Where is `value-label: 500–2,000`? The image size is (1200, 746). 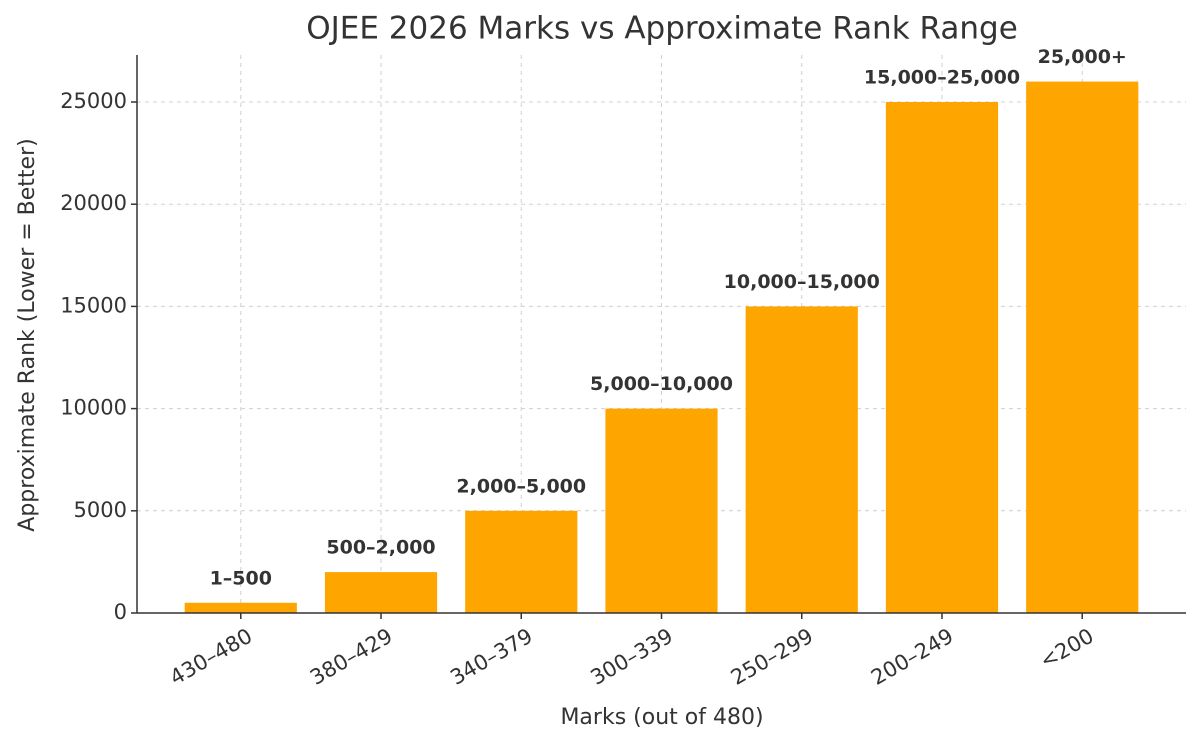 value-label: 500–2,000 is located at coordinates (380, 548).